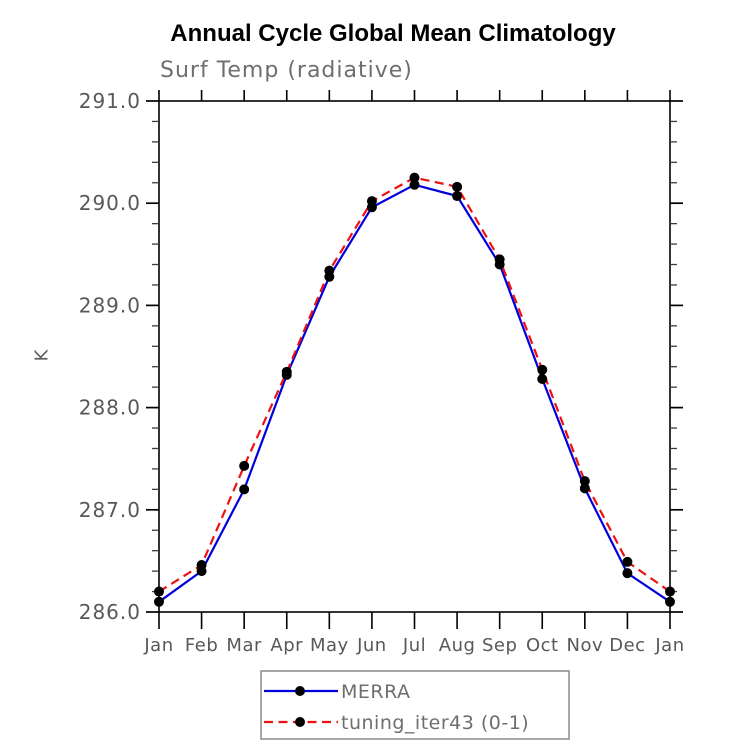 This screenshot has height=746, width=733. Describe the element at coordinates (110, 305) in the screenshot. I see `y-tick-label: 289.0` at that location.